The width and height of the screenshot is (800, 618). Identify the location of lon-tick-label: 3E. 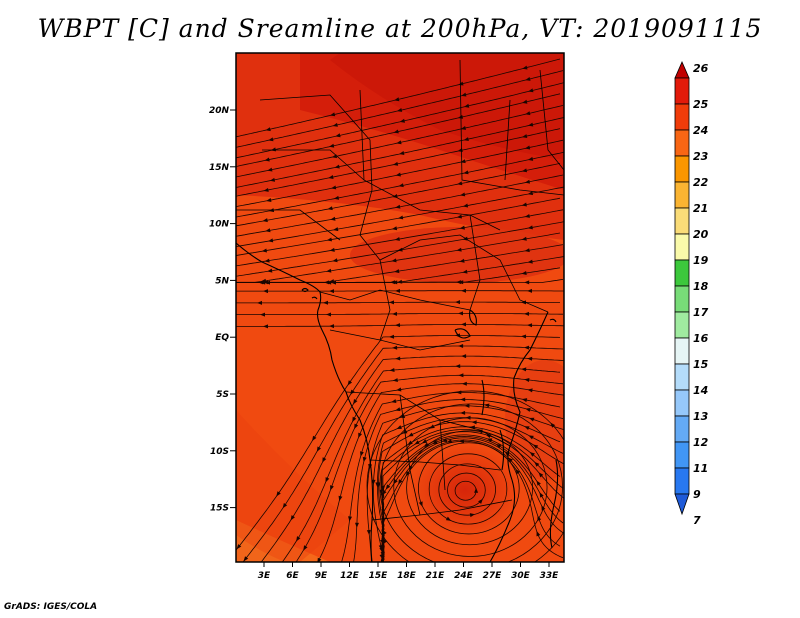
(264, 576).